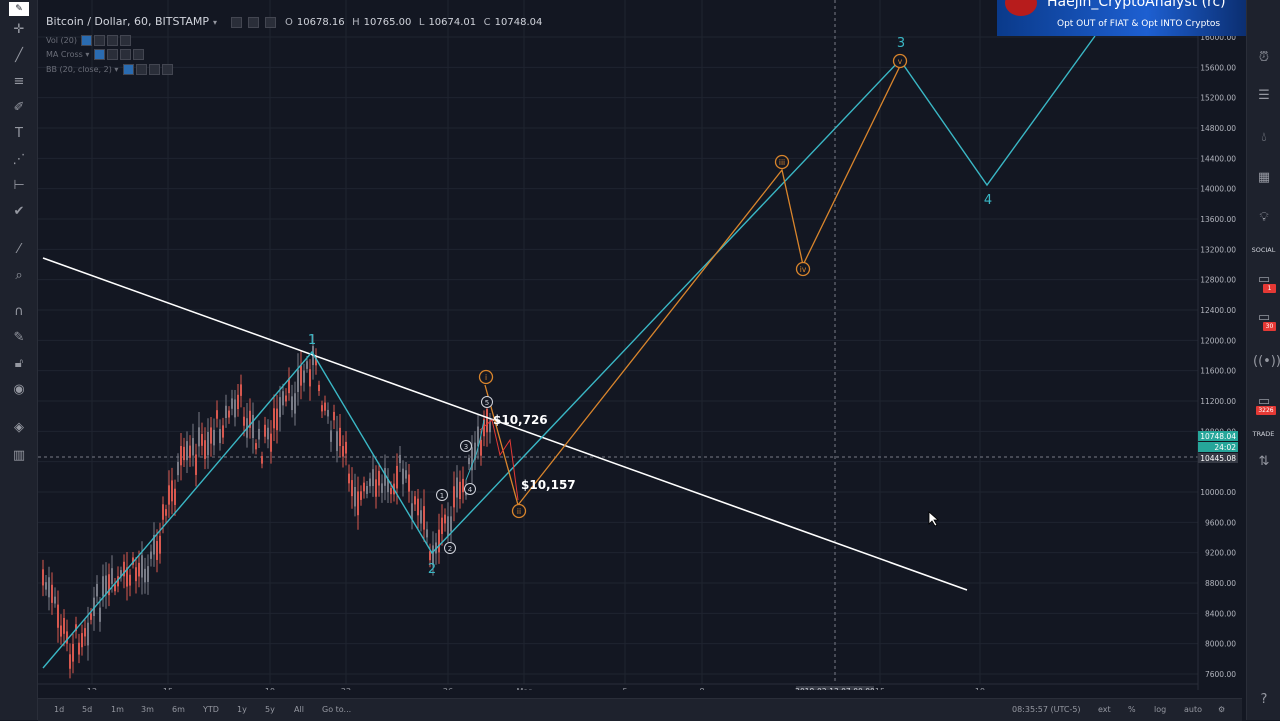  Describe the element at coordinates (1263, 250) in the screenshot. I see `social-label: SOCIAL` at that location.